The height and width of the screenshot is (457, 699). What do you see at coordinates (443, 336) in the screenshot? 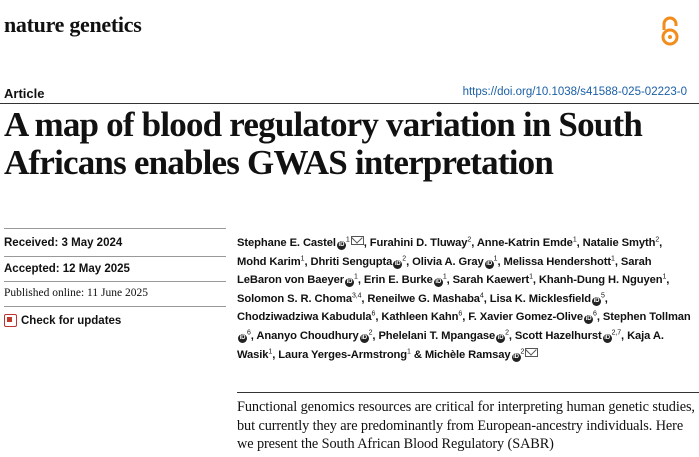
I see `author-name: Phelelani T. Mpangase iD2` at bounding box center [443, 336].